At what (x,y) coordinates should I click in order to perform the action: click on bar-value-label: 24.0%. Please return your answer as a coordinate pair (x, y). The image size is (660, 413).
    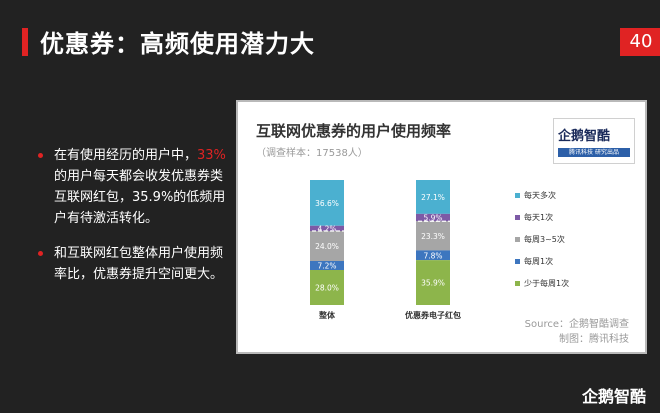
    Looking at the image, I should click on (327, 246).